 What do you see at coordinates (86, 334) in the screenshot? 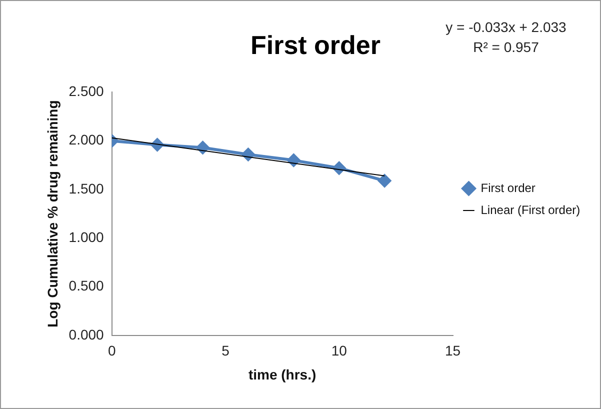
I see `y-tick-label: 0.000` at bounding box center [86, 334].